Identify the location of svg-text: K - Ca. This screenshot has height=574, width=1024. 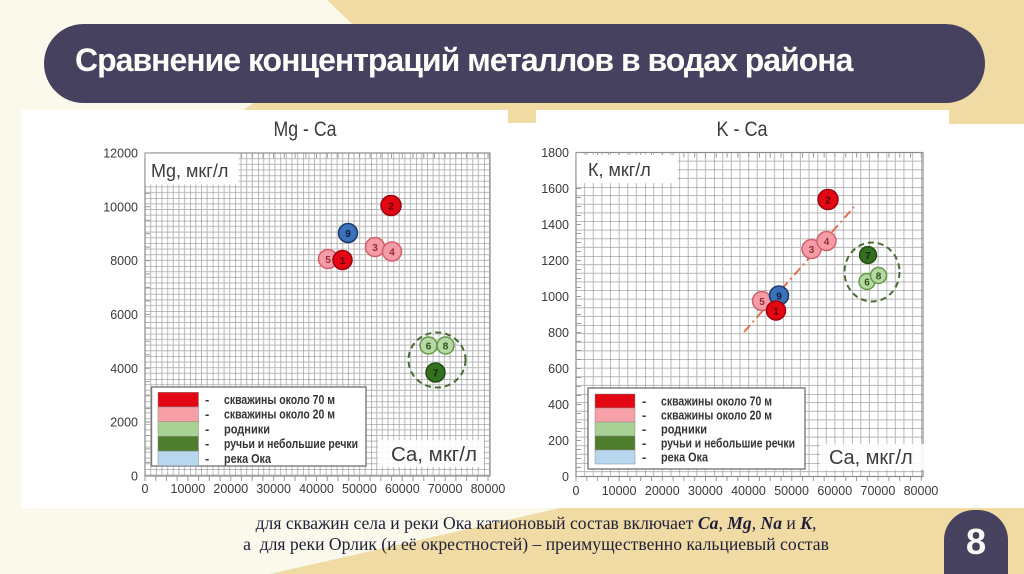
(742, 129).